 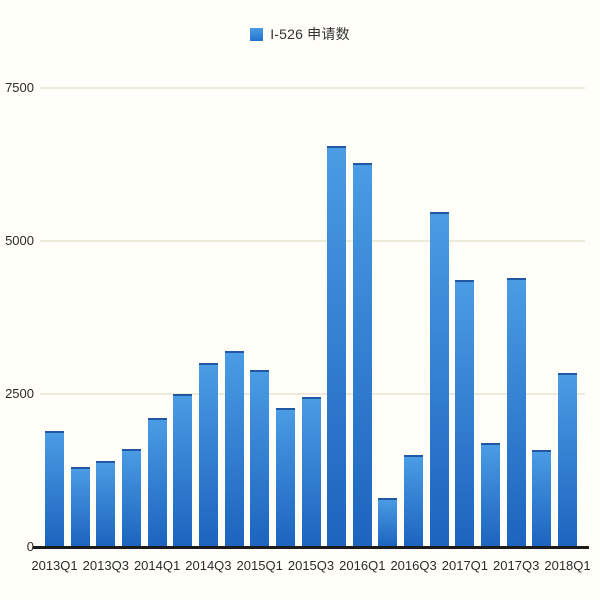 What do you see at coordinates (183, 470) in the screenshot?
I see `bar-2014Q2` at bounding box center [183, 470].